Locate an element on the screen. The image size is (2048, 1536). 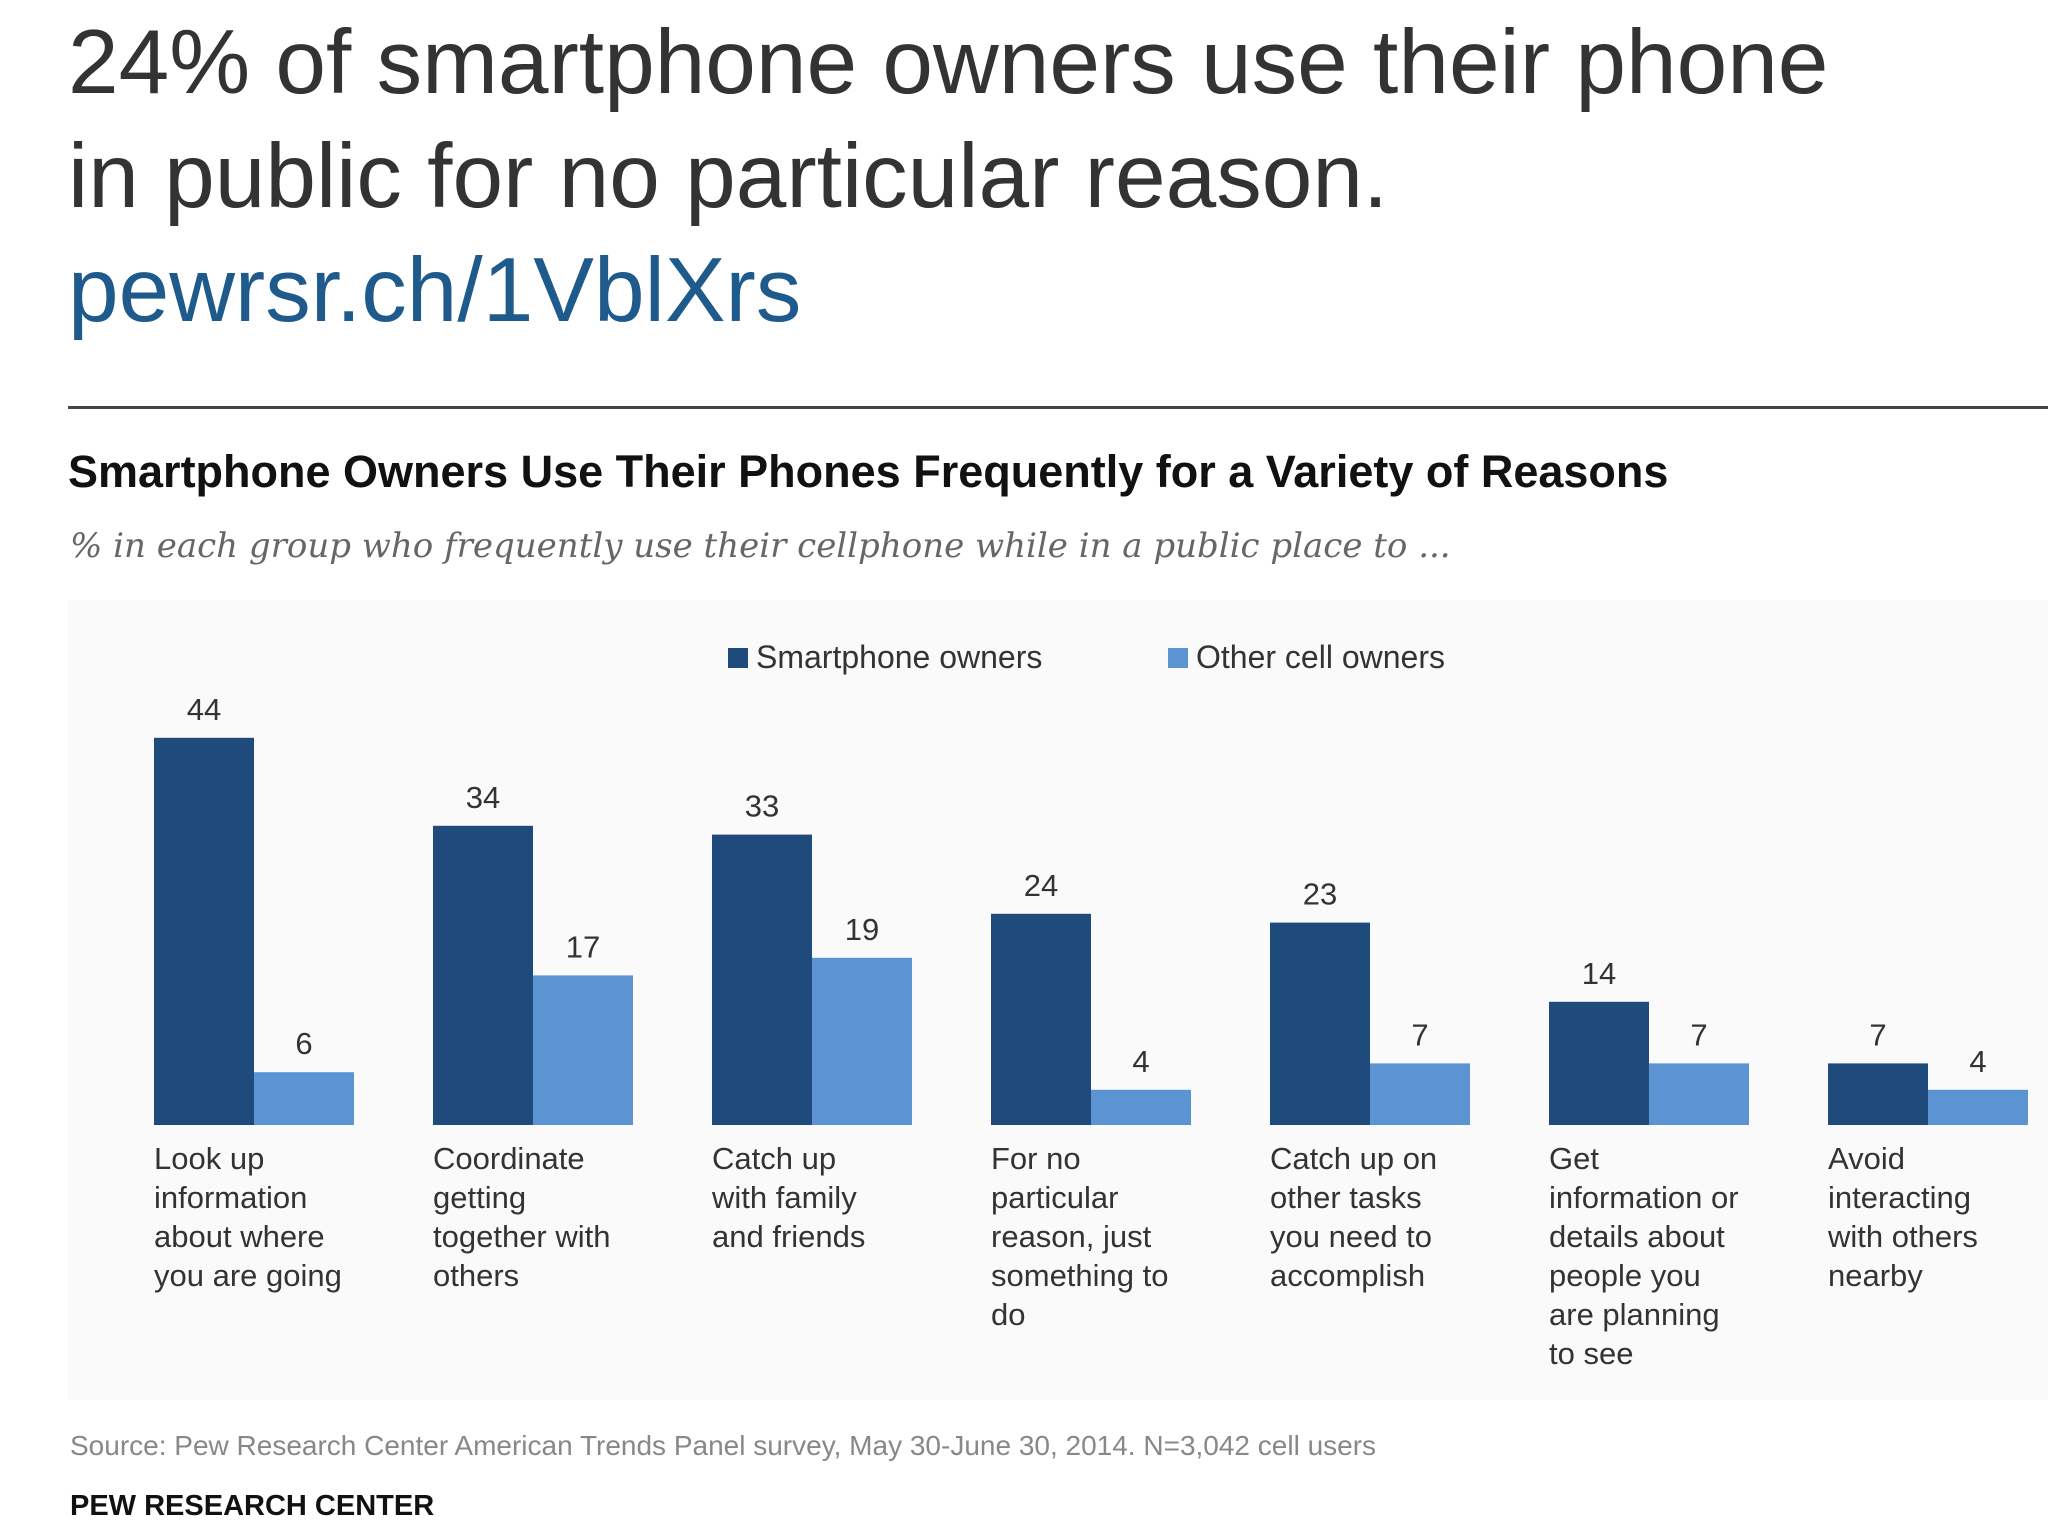
legend-label-1: Smartphone owners is located at coordinates (899, 657).